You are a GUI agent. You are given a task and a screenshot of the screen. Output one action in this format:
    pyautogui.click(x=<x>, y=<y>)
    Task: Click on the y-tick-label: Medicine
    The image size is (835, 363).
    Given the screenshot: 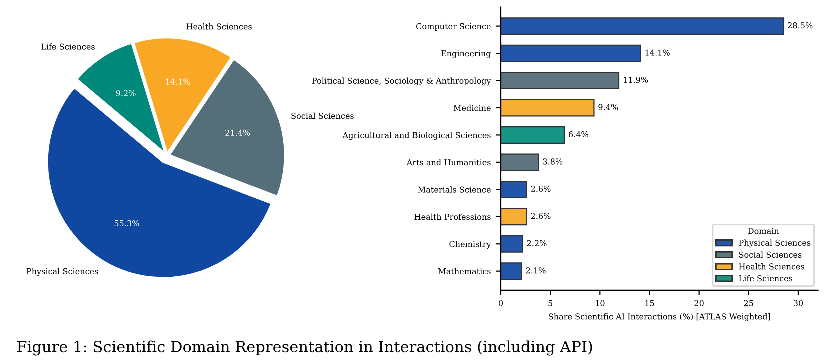 What is the action you would take?
    pyautogui.click(x=472, y=108)
    